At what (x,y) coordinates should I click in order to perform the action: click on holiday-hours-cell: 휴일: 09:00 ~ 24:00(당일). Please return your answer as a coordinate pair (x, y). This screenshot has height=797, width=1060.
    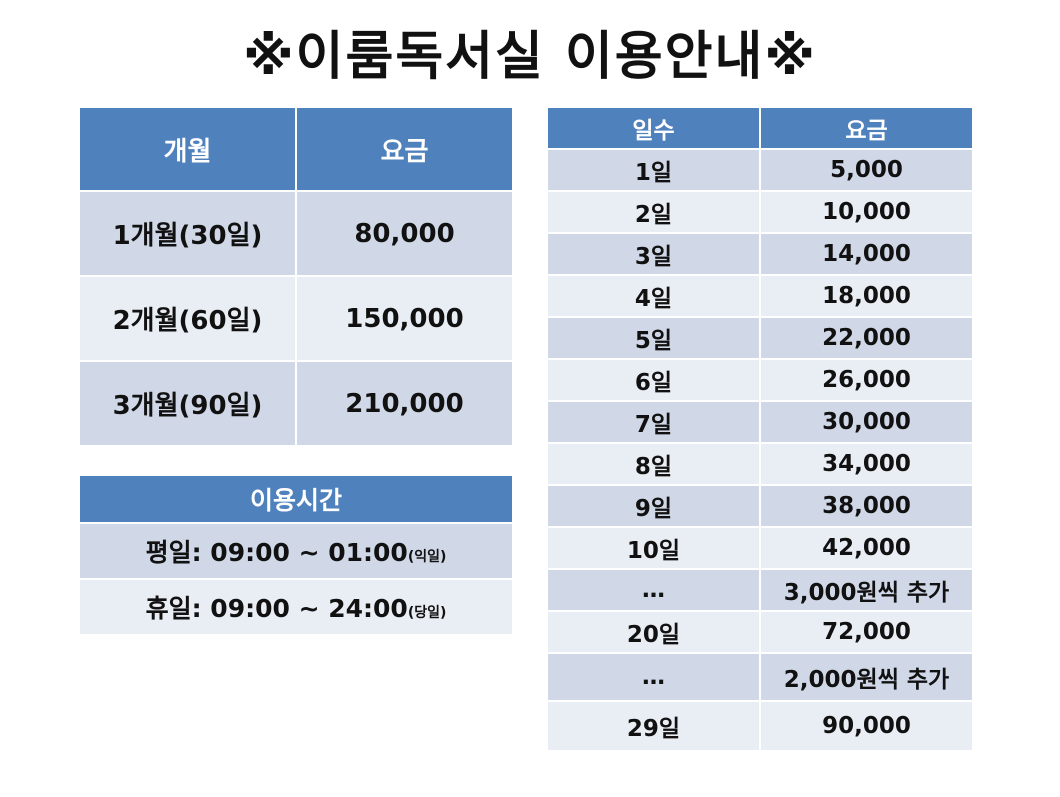
    Looking at the image, I should click on (296, 607).